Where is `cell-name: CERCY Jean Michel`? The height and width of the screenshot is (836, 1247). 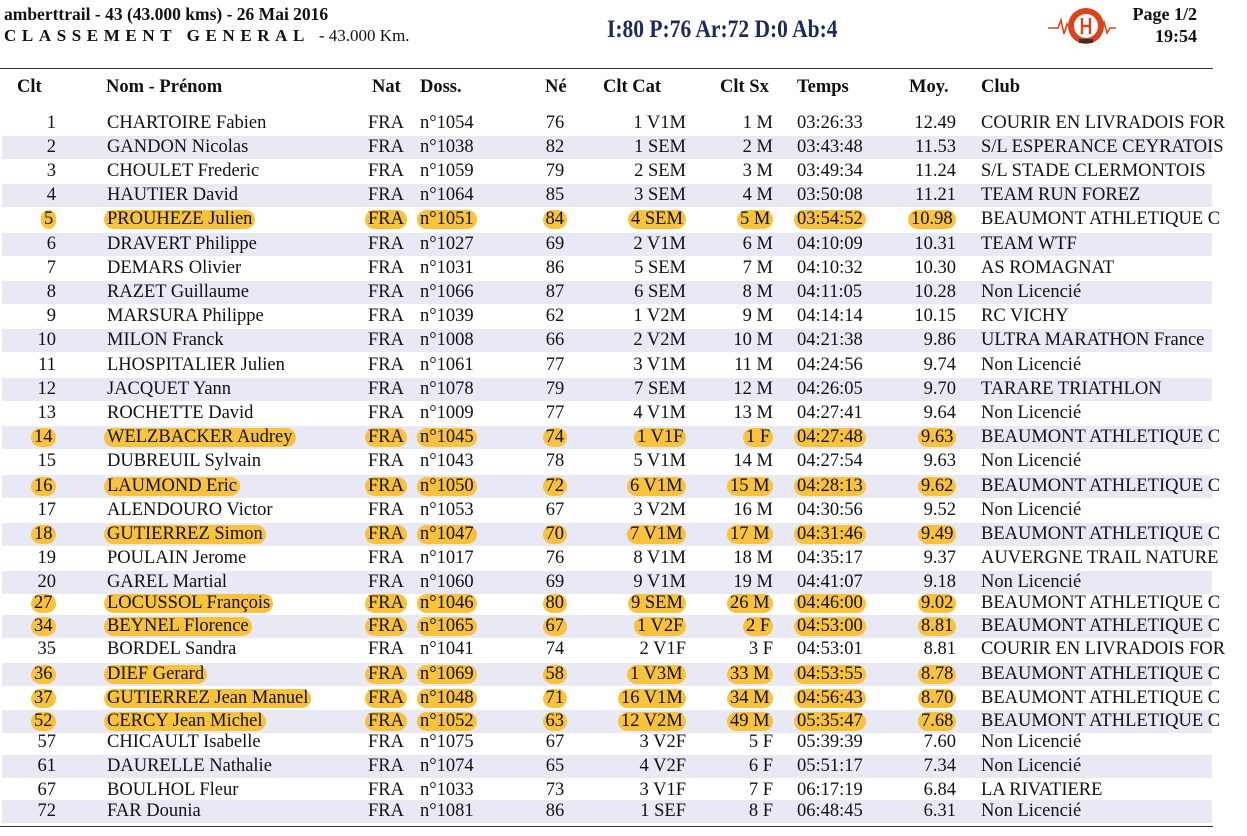 cell-name: CERCY Jean Michel is located at coordinates (185, 721).